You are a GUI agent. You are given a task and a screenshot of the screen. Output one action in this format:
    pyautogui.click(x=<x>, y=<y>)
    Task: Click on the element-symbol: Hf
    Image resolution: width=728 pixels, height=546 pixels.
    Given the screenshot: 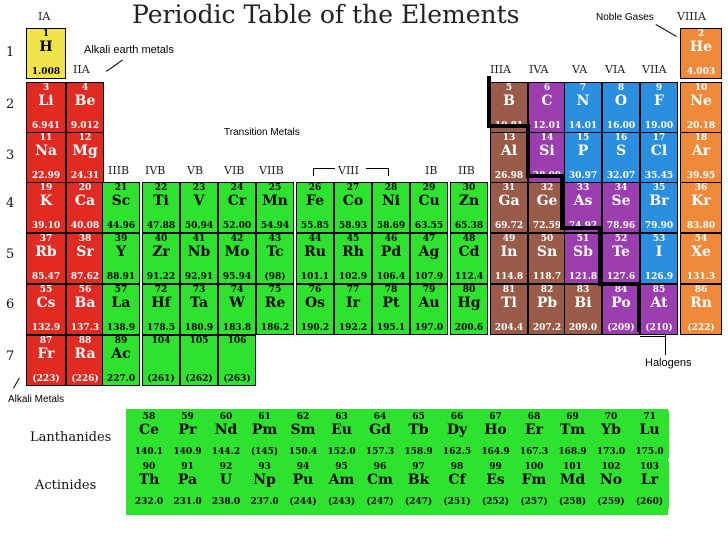 What is the action you would take?
    pyautogui.click(x=161, y=303)
    